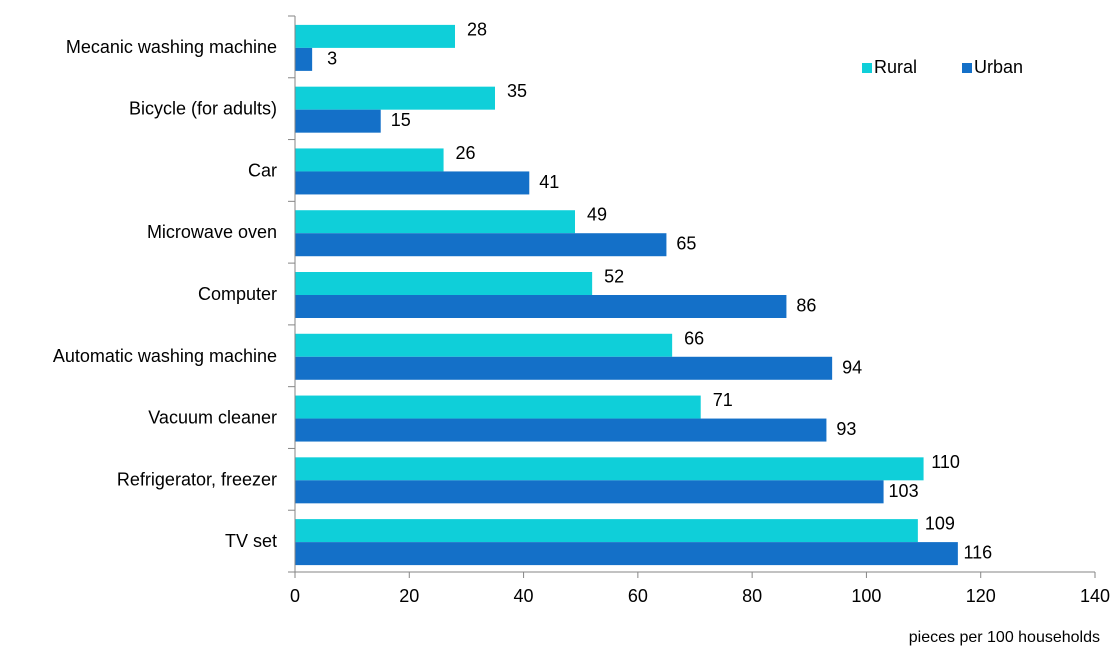 The width and height of the screenshot is (1115, 651). Describe the element at coordinates (237, 294) in the screenshot. I see `category-label-4: Computer` at that location.